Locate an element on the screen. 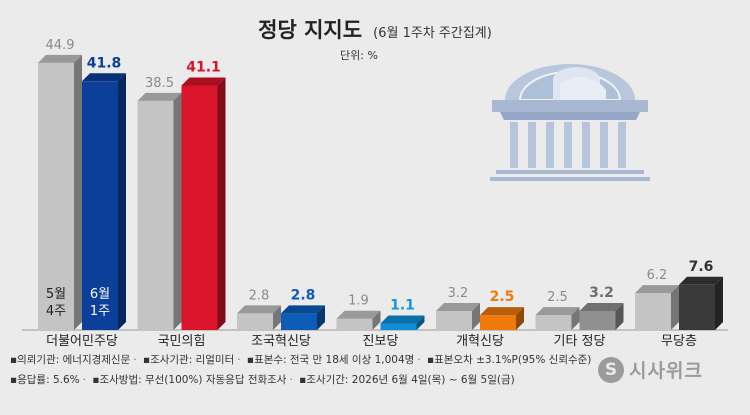  unit-label: 단위: % is located at coordinates (359, 55).